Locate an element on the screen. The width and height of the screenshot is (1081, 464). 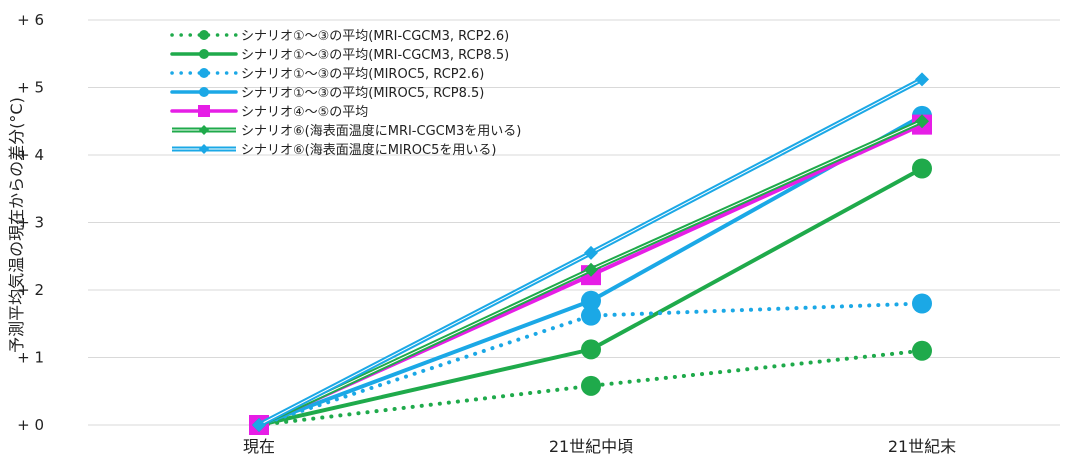
y-tick-label: + 3 is located at coordinates (30, 223).